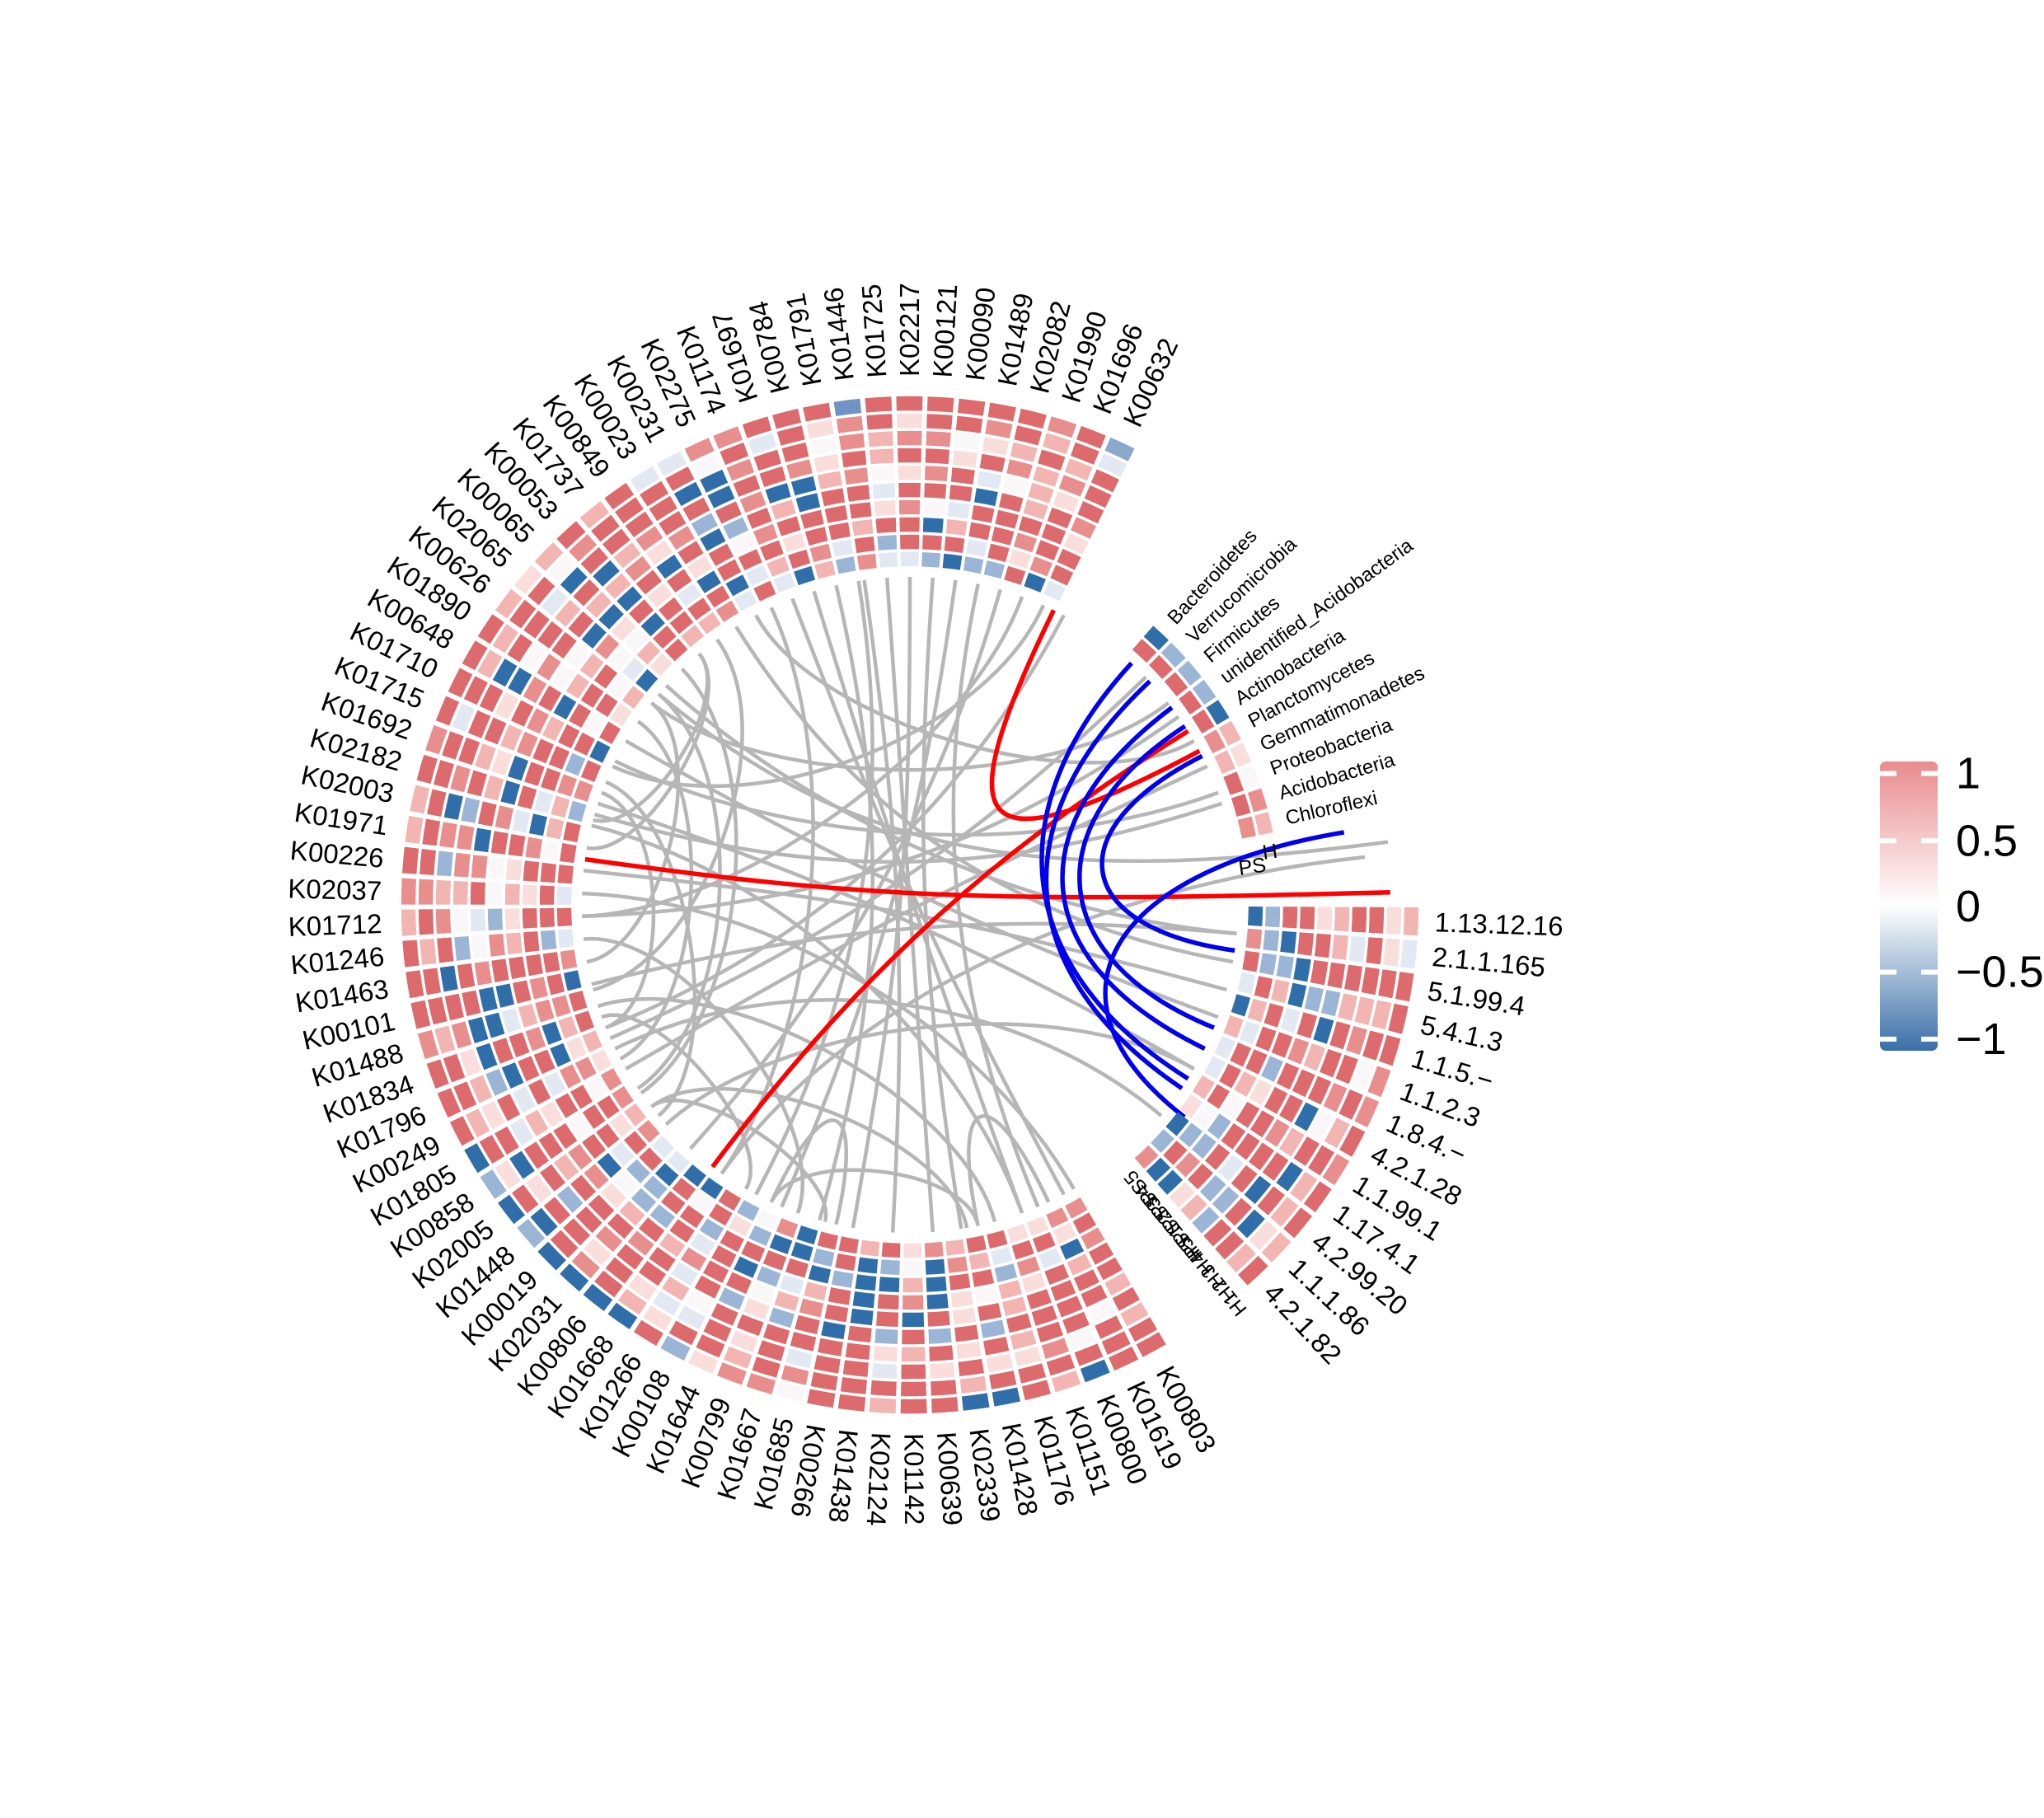 The height and width of the screenshot is (1818, 2044). What do you see at coordinates (2000, 973) in the screenshot?
I see `svg-text: −0.5` at bounding box center [2000, 973].